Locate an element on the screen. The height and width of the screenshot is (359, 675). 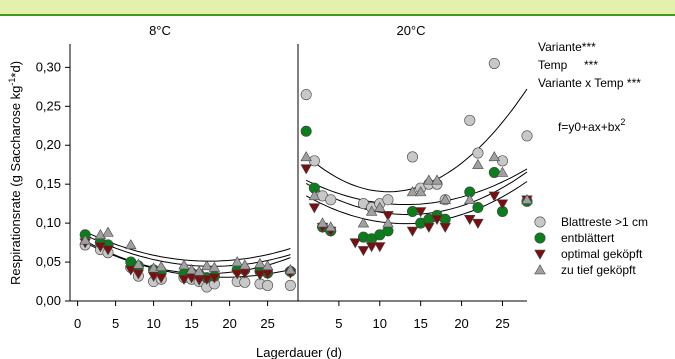
panel-title-20c: 20°C is located at coordinates (410, 30).